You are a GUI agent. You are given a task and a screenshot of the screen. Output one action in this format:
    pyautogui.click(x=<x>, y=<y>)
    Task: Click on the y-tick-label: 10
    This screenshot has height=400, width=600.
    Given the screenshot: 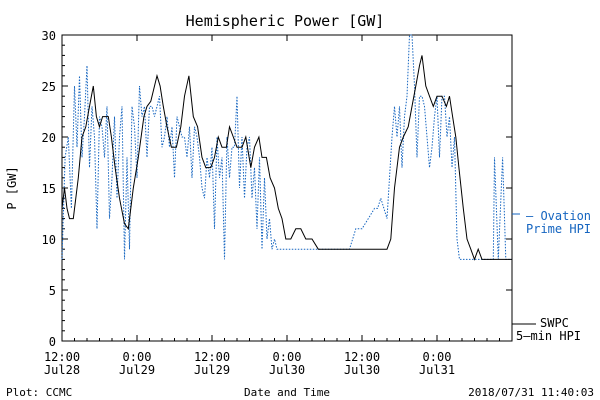 What is the action you would take?
    pyautogui.click(x=49, y=240)
    